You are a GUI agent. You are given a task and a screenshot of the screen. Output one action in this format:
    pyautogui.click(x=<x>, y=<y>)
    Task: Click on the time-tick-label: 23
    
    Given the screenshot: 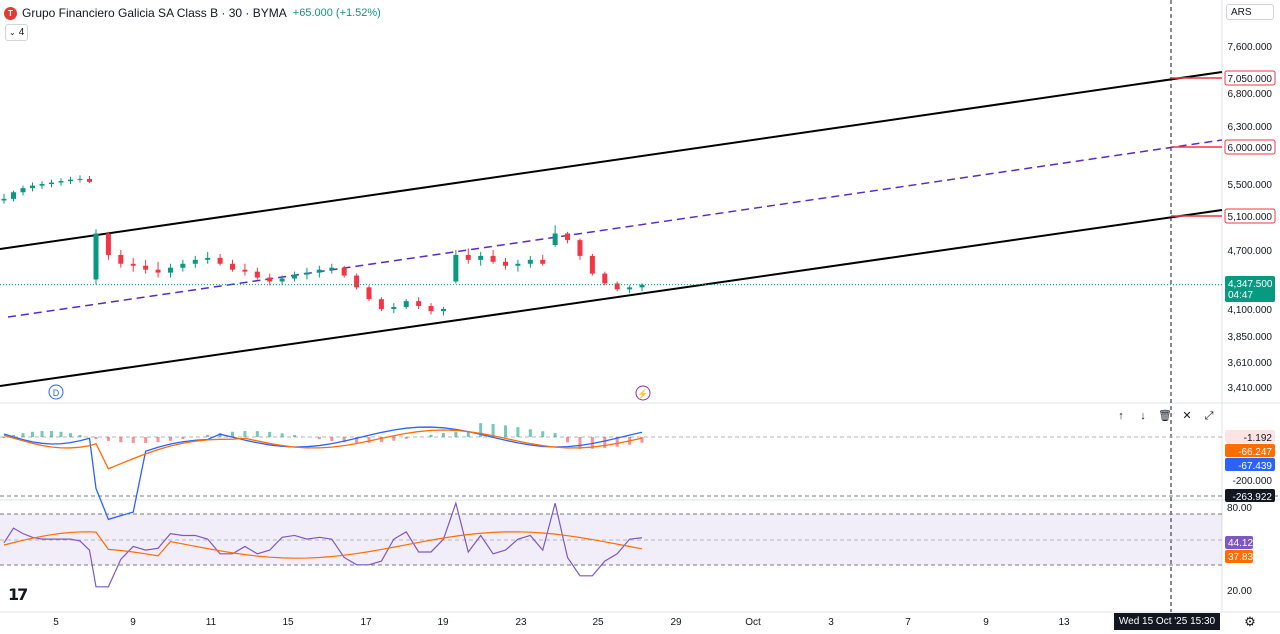 What is the action you would take?
    pyautogui.click(x=521, y=622)
    